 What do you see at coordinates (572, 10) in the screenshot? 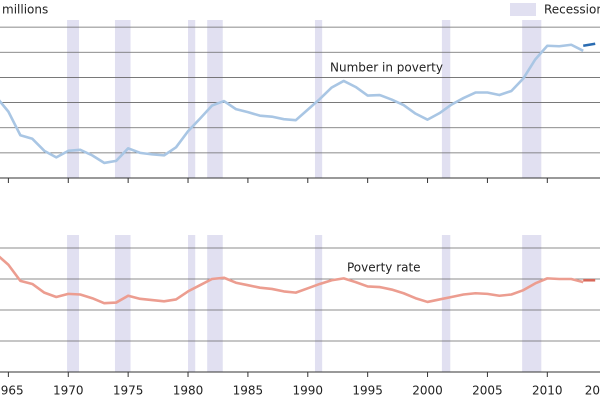
I see `legend-label: Recession` at bounding box center [572, 10].